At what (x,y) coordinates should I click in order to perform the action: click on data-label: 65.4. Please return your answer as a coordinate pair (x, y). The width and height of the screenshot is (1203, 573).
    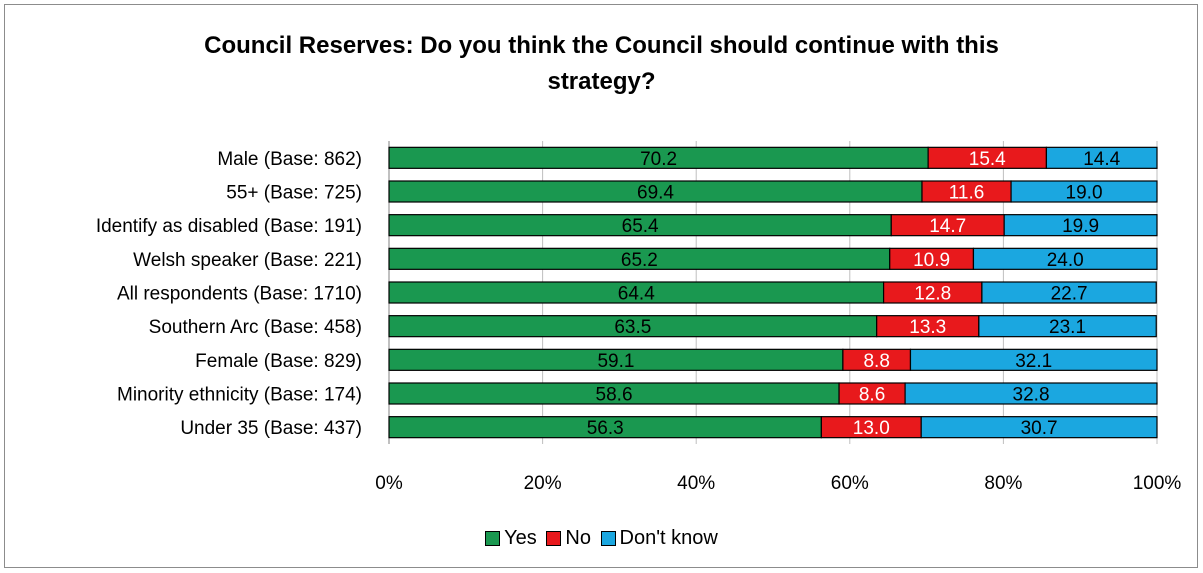
    Looking at the image, I should click on (640, 226).